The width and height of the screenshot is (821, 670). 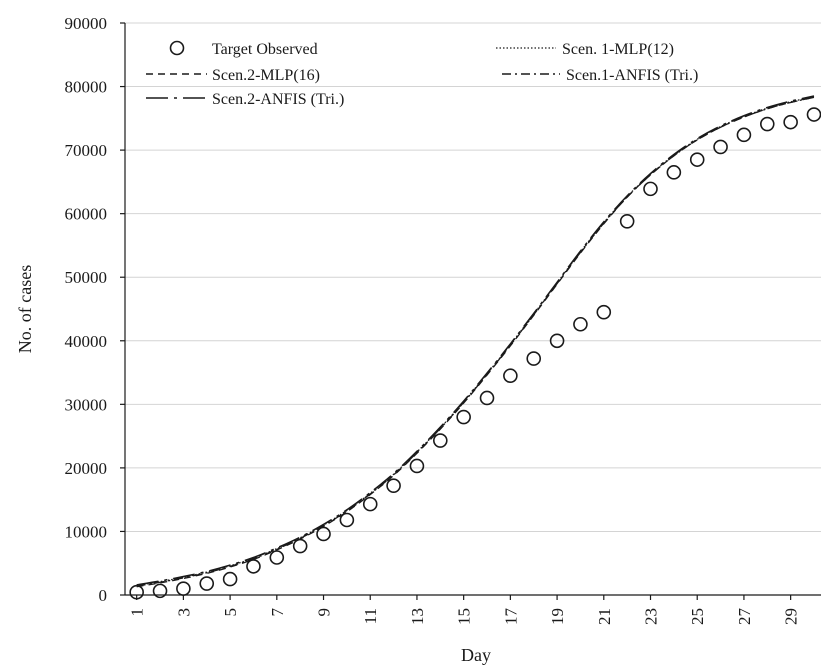 I want to click on y-tick-label: 90000, so click(x=86, y=23).